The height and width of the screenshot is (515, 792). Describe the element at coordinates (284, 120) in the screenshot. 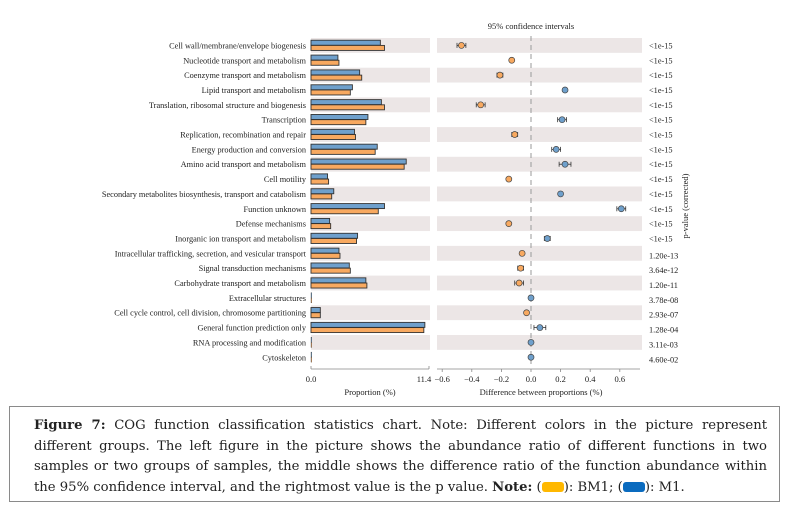

I see `category-label: Transcription` at that location.